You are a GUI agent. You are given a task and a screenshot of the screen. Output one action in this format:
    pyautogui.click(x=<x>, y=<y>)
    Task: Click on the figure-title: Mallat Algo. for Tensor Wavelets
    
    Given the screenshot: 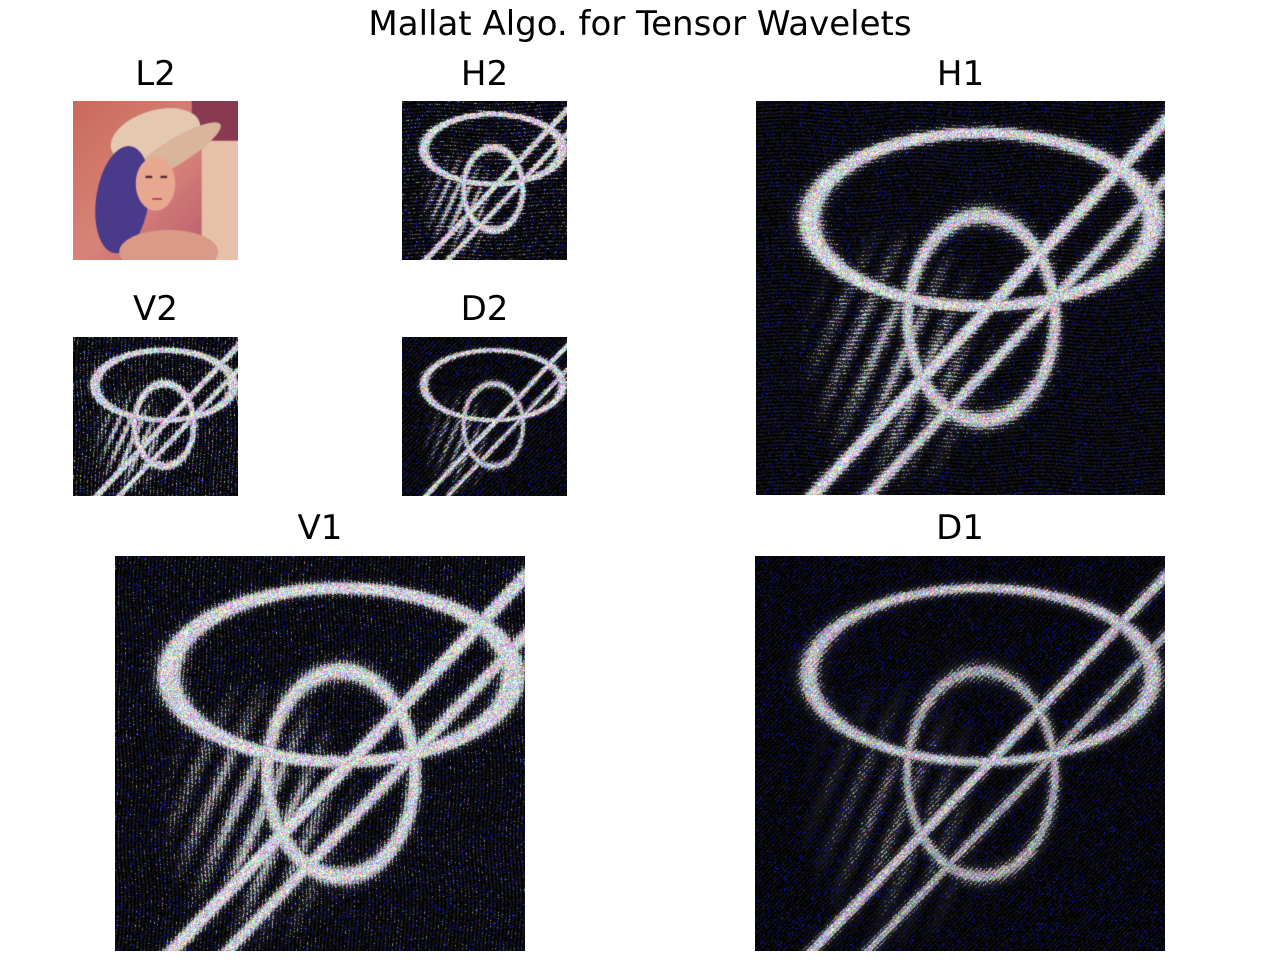 What is the action you would take?
    pyautogui.click(x=640, y=24)
    